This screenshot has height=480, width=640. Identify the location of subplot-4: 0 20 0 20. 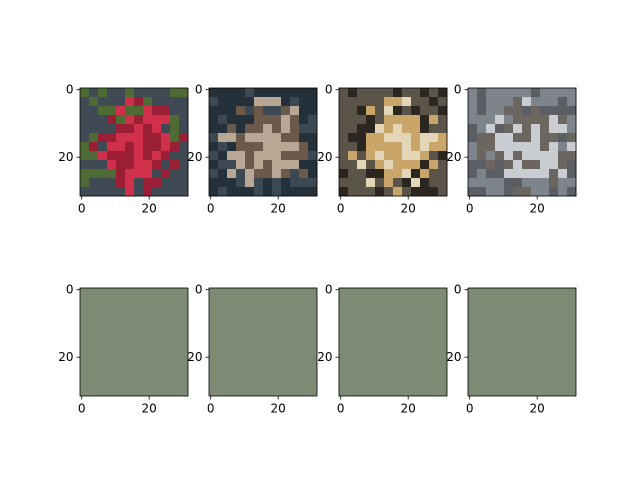
(511, 149).